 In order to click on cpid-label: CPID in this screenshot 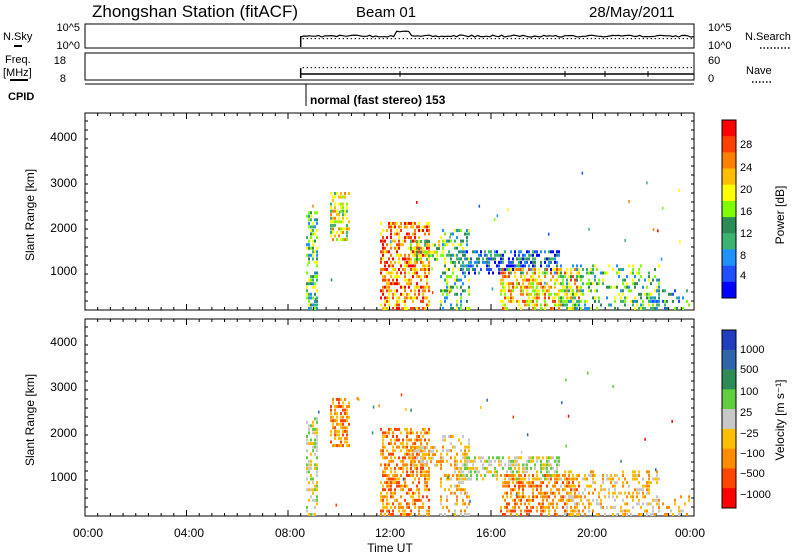, I will do `click(21, 97)`.